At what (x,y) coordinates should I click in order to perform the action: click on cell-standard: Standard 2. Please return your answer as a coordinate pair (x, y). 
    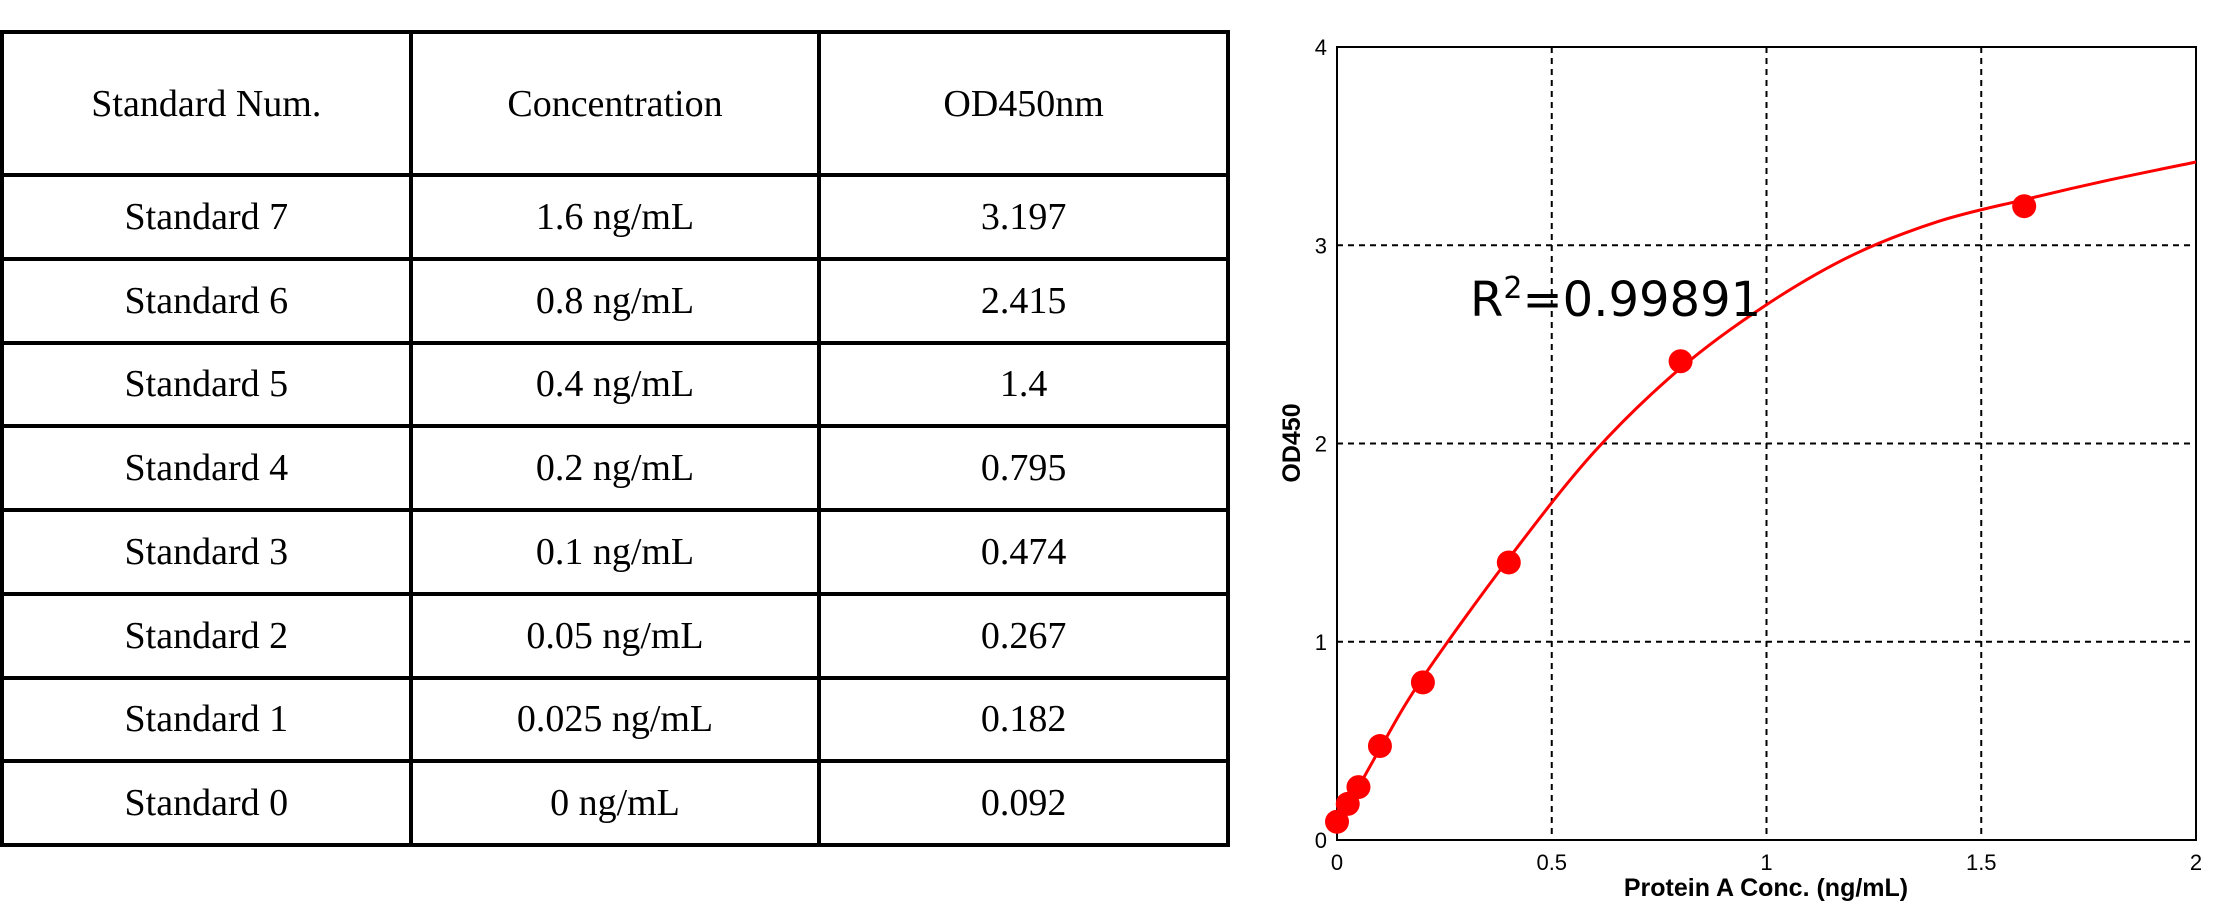
    Looking at the image, I should click on (206, 635).